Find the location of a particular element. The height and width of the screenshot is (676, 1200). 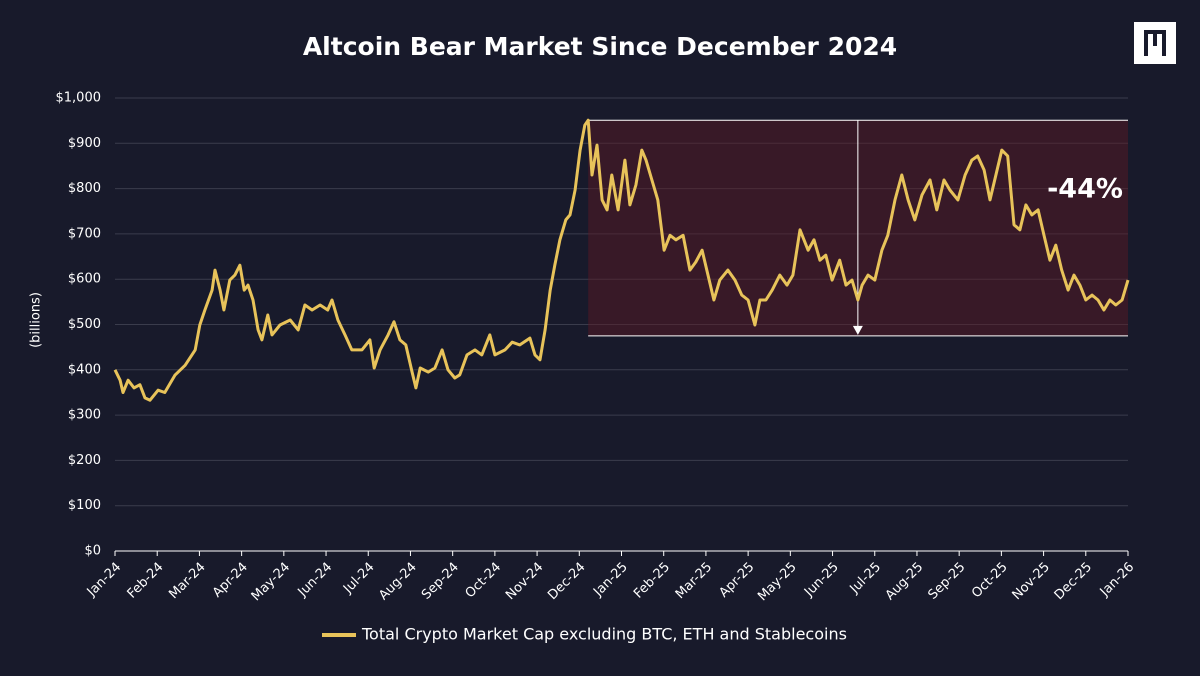

y-tick-label: $600 is located at coordinates (84, 279).